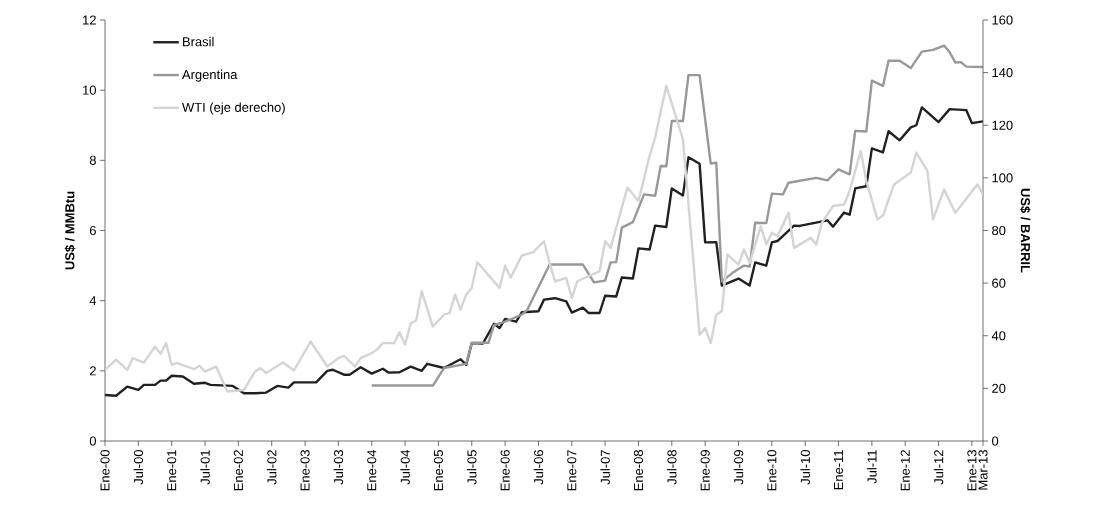  Describe the element at coordinates (105, 470) in the screenshot. I see `x-tick-label: Ene-00` at that location.